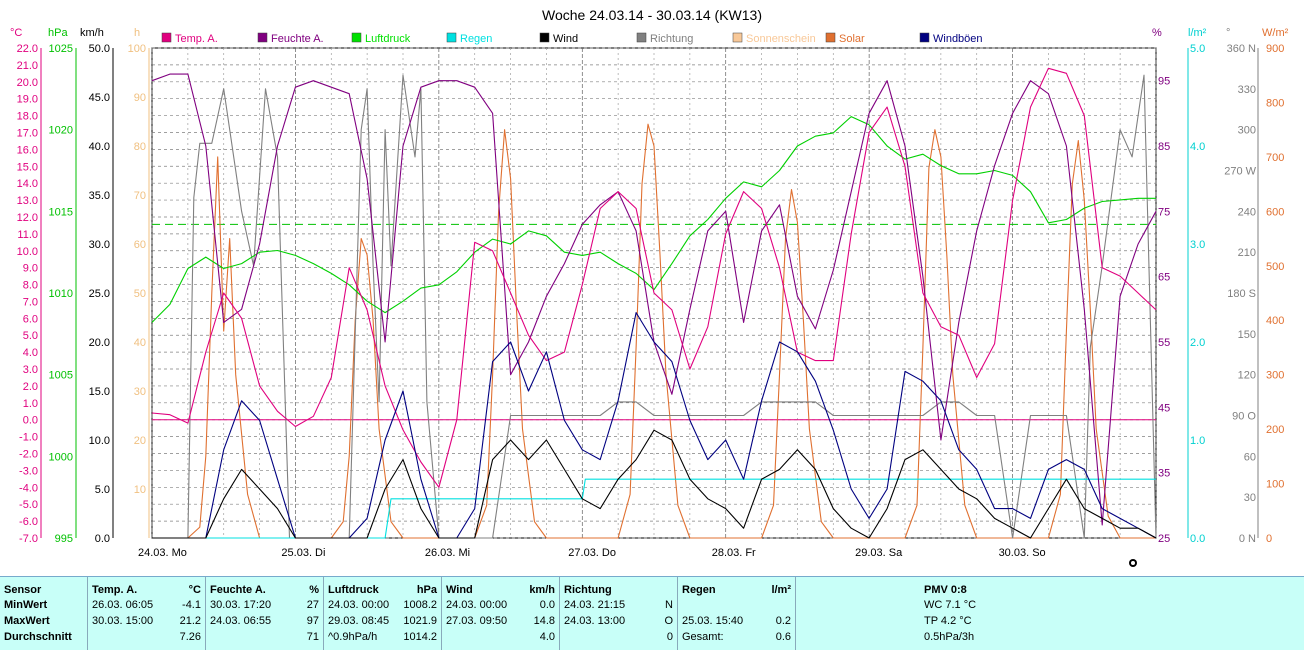 This screenshot has height=650, width=1304. Describe the element at coordinates (1164, 147) in the screenshot. I see `humidity-tick-label: 85` at that location.